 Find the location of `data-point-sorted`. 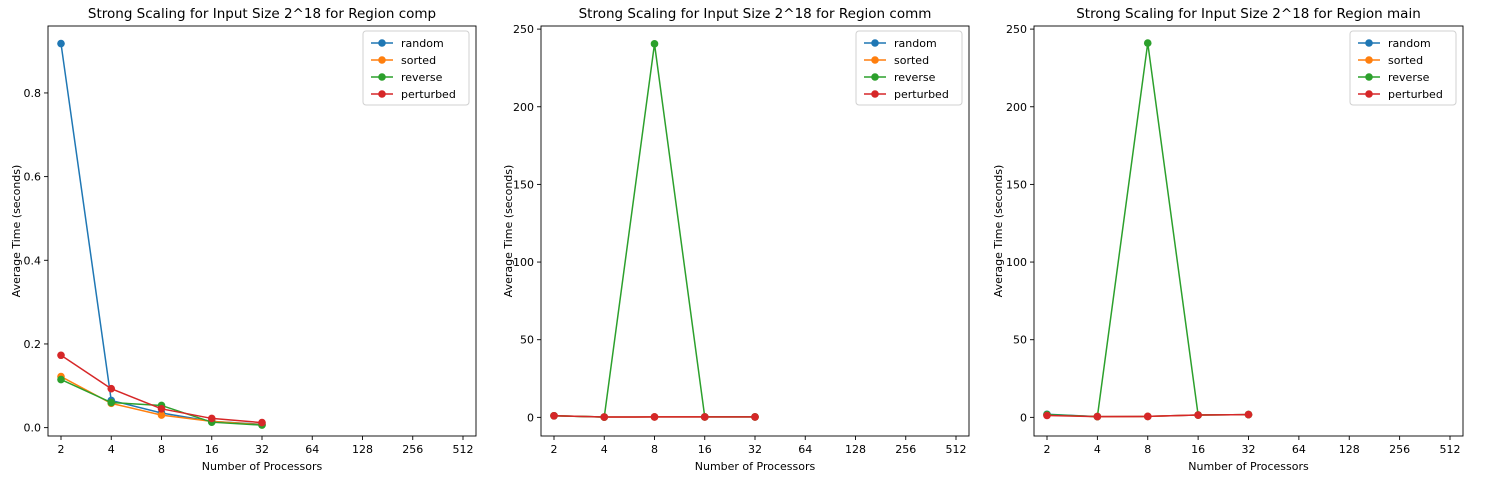

data-point-sorted is located at coordinates (161, 415).